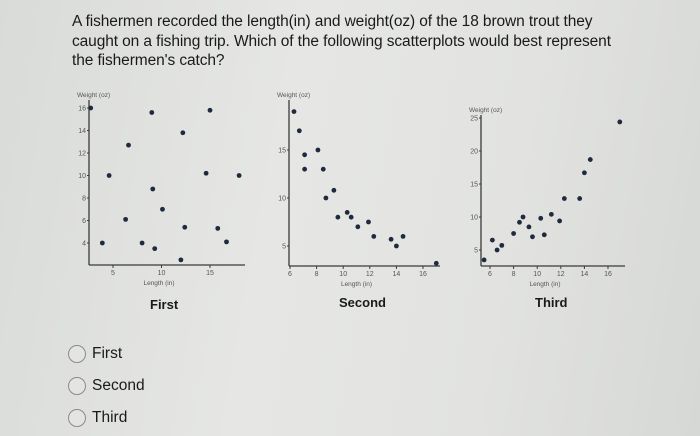  Describe the element at coordinates (84, 221) in the screenshot. I see `y-tick-label: 6` at that location.